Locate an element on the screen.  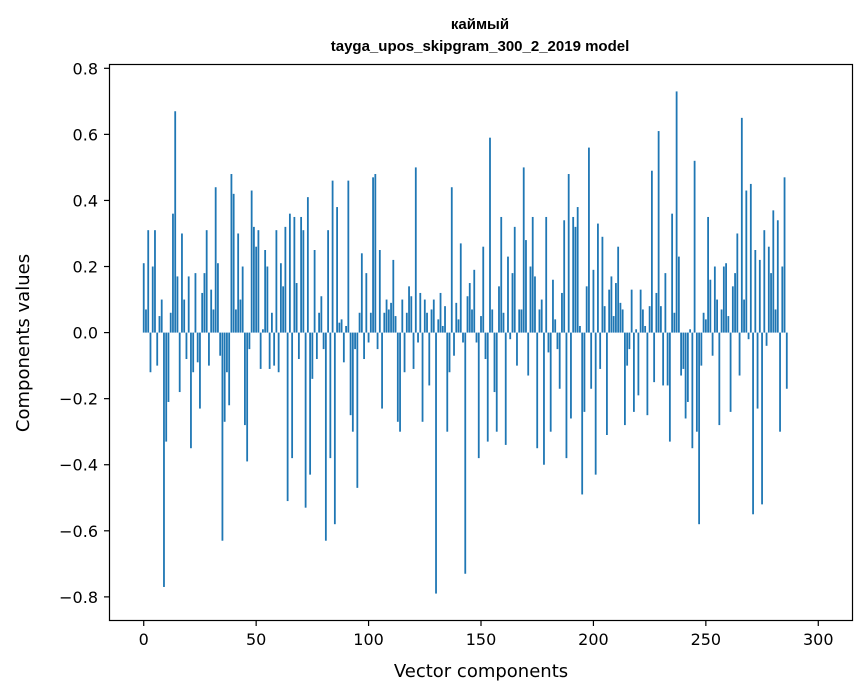
x-tick-label: 100 is located at coordinates (368, 639).